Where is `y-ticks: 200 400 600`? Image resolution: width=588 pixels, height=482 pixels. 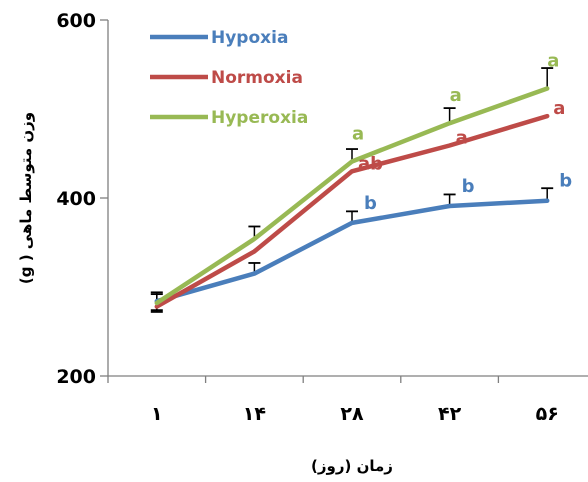 y-ticks: 200 400 600 is located at coordinates (82, 199).